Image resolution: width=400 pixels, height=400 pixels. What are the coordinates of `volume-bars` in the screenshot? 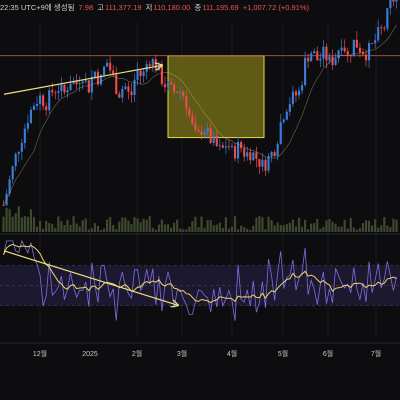 It's located at (200, 219).